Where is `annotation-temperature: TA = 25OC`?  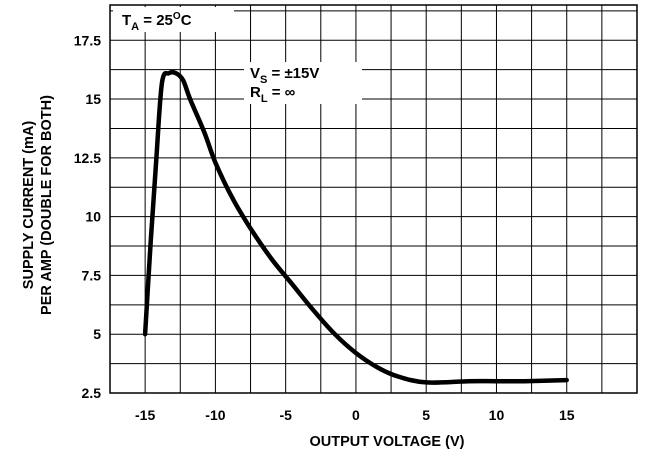 annotation-temperature: TA = 25OC is located at coordinates (173, 20).